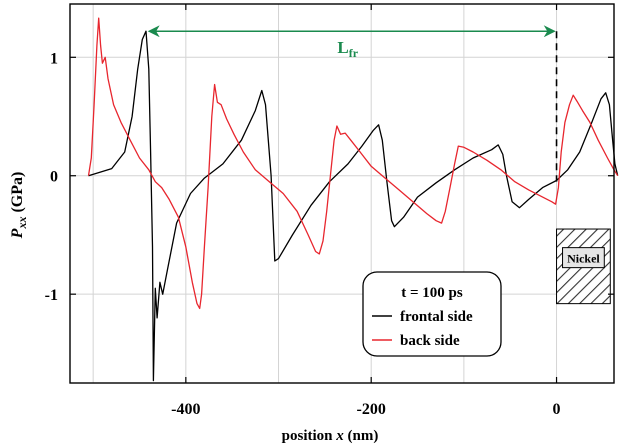 This screenshot has width=620, height=445. I want to click on nickel-label-box, so click(583, 258).